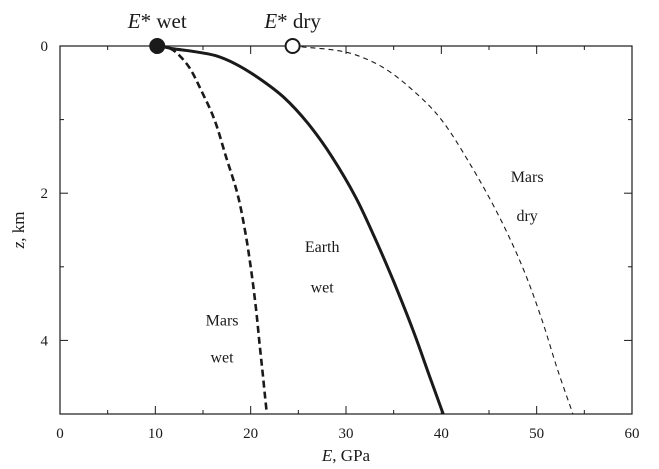  What do you see at coordinates (536, 434) in the screenshot?
I see `x-tick-label: 50` at bounding box center [536, 434].